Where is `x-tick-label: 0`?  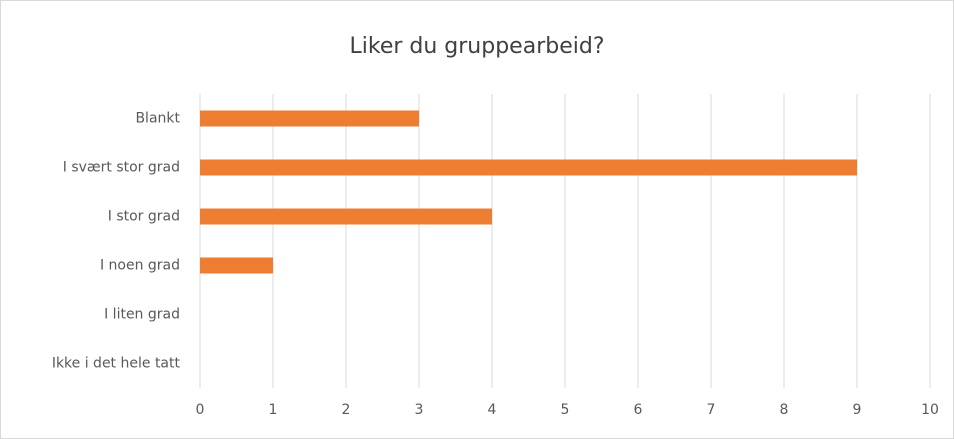 x-tick-label: 0 is located at coordinates (200, 410).